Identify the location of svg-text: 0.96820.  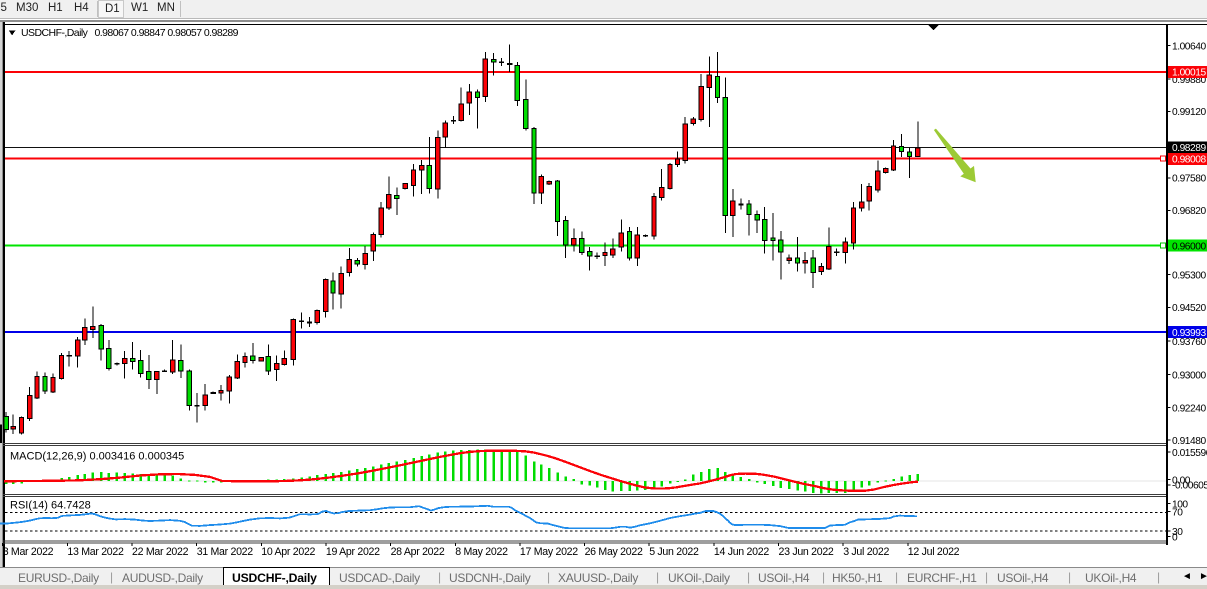
(1189, 211).